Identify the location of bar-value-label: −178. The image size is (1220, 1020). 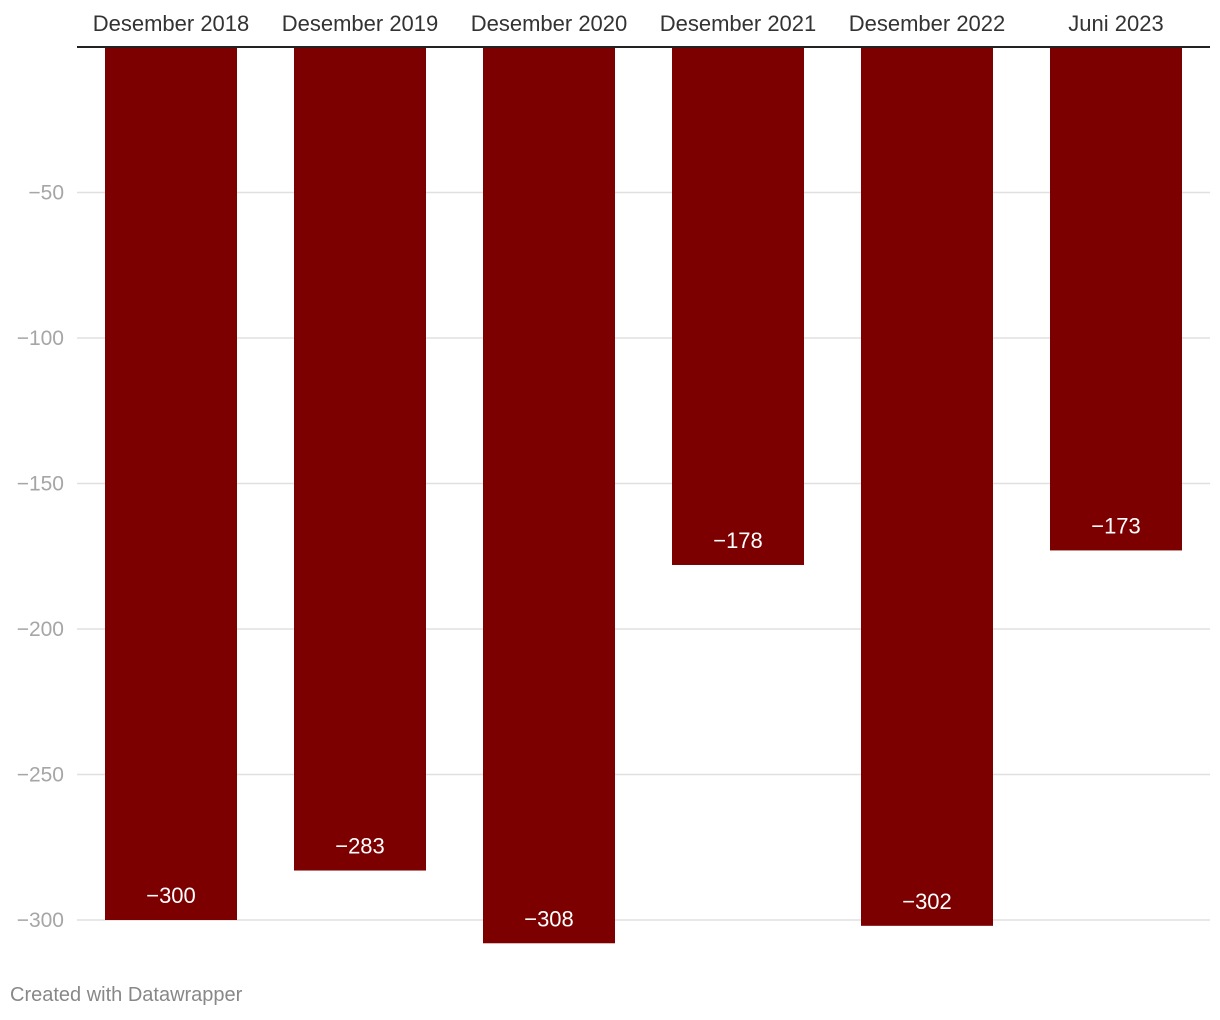
(738, 540).